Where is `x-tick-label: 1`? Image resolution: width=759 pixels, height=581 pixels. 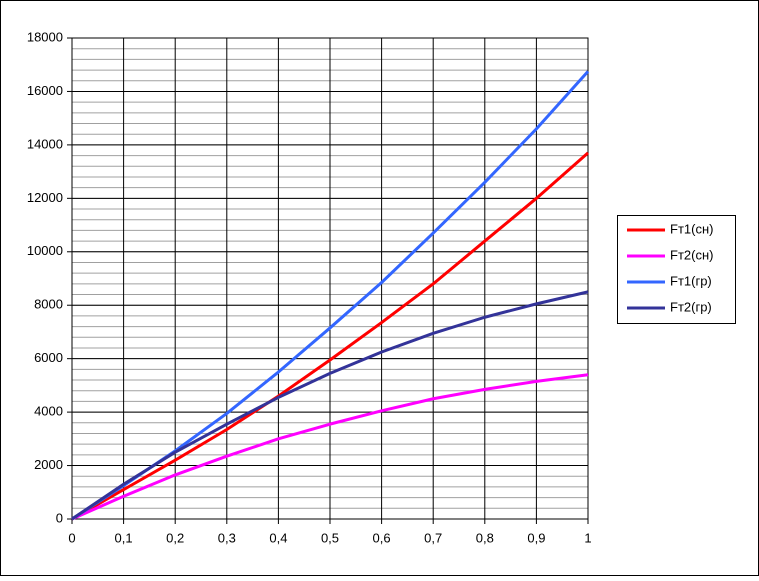
x-tick-label: 1 is located at coordinates (587, 537).